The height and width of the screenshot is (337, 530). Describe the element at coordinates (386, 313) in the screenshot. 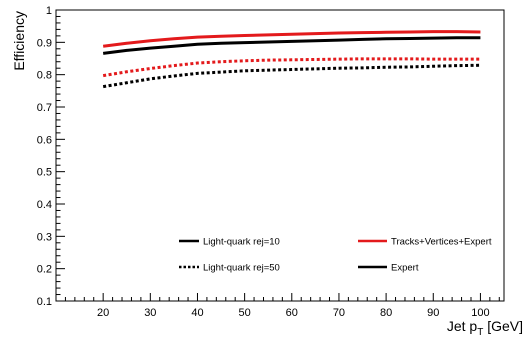

I see `x-tick-label: 80` at that location.